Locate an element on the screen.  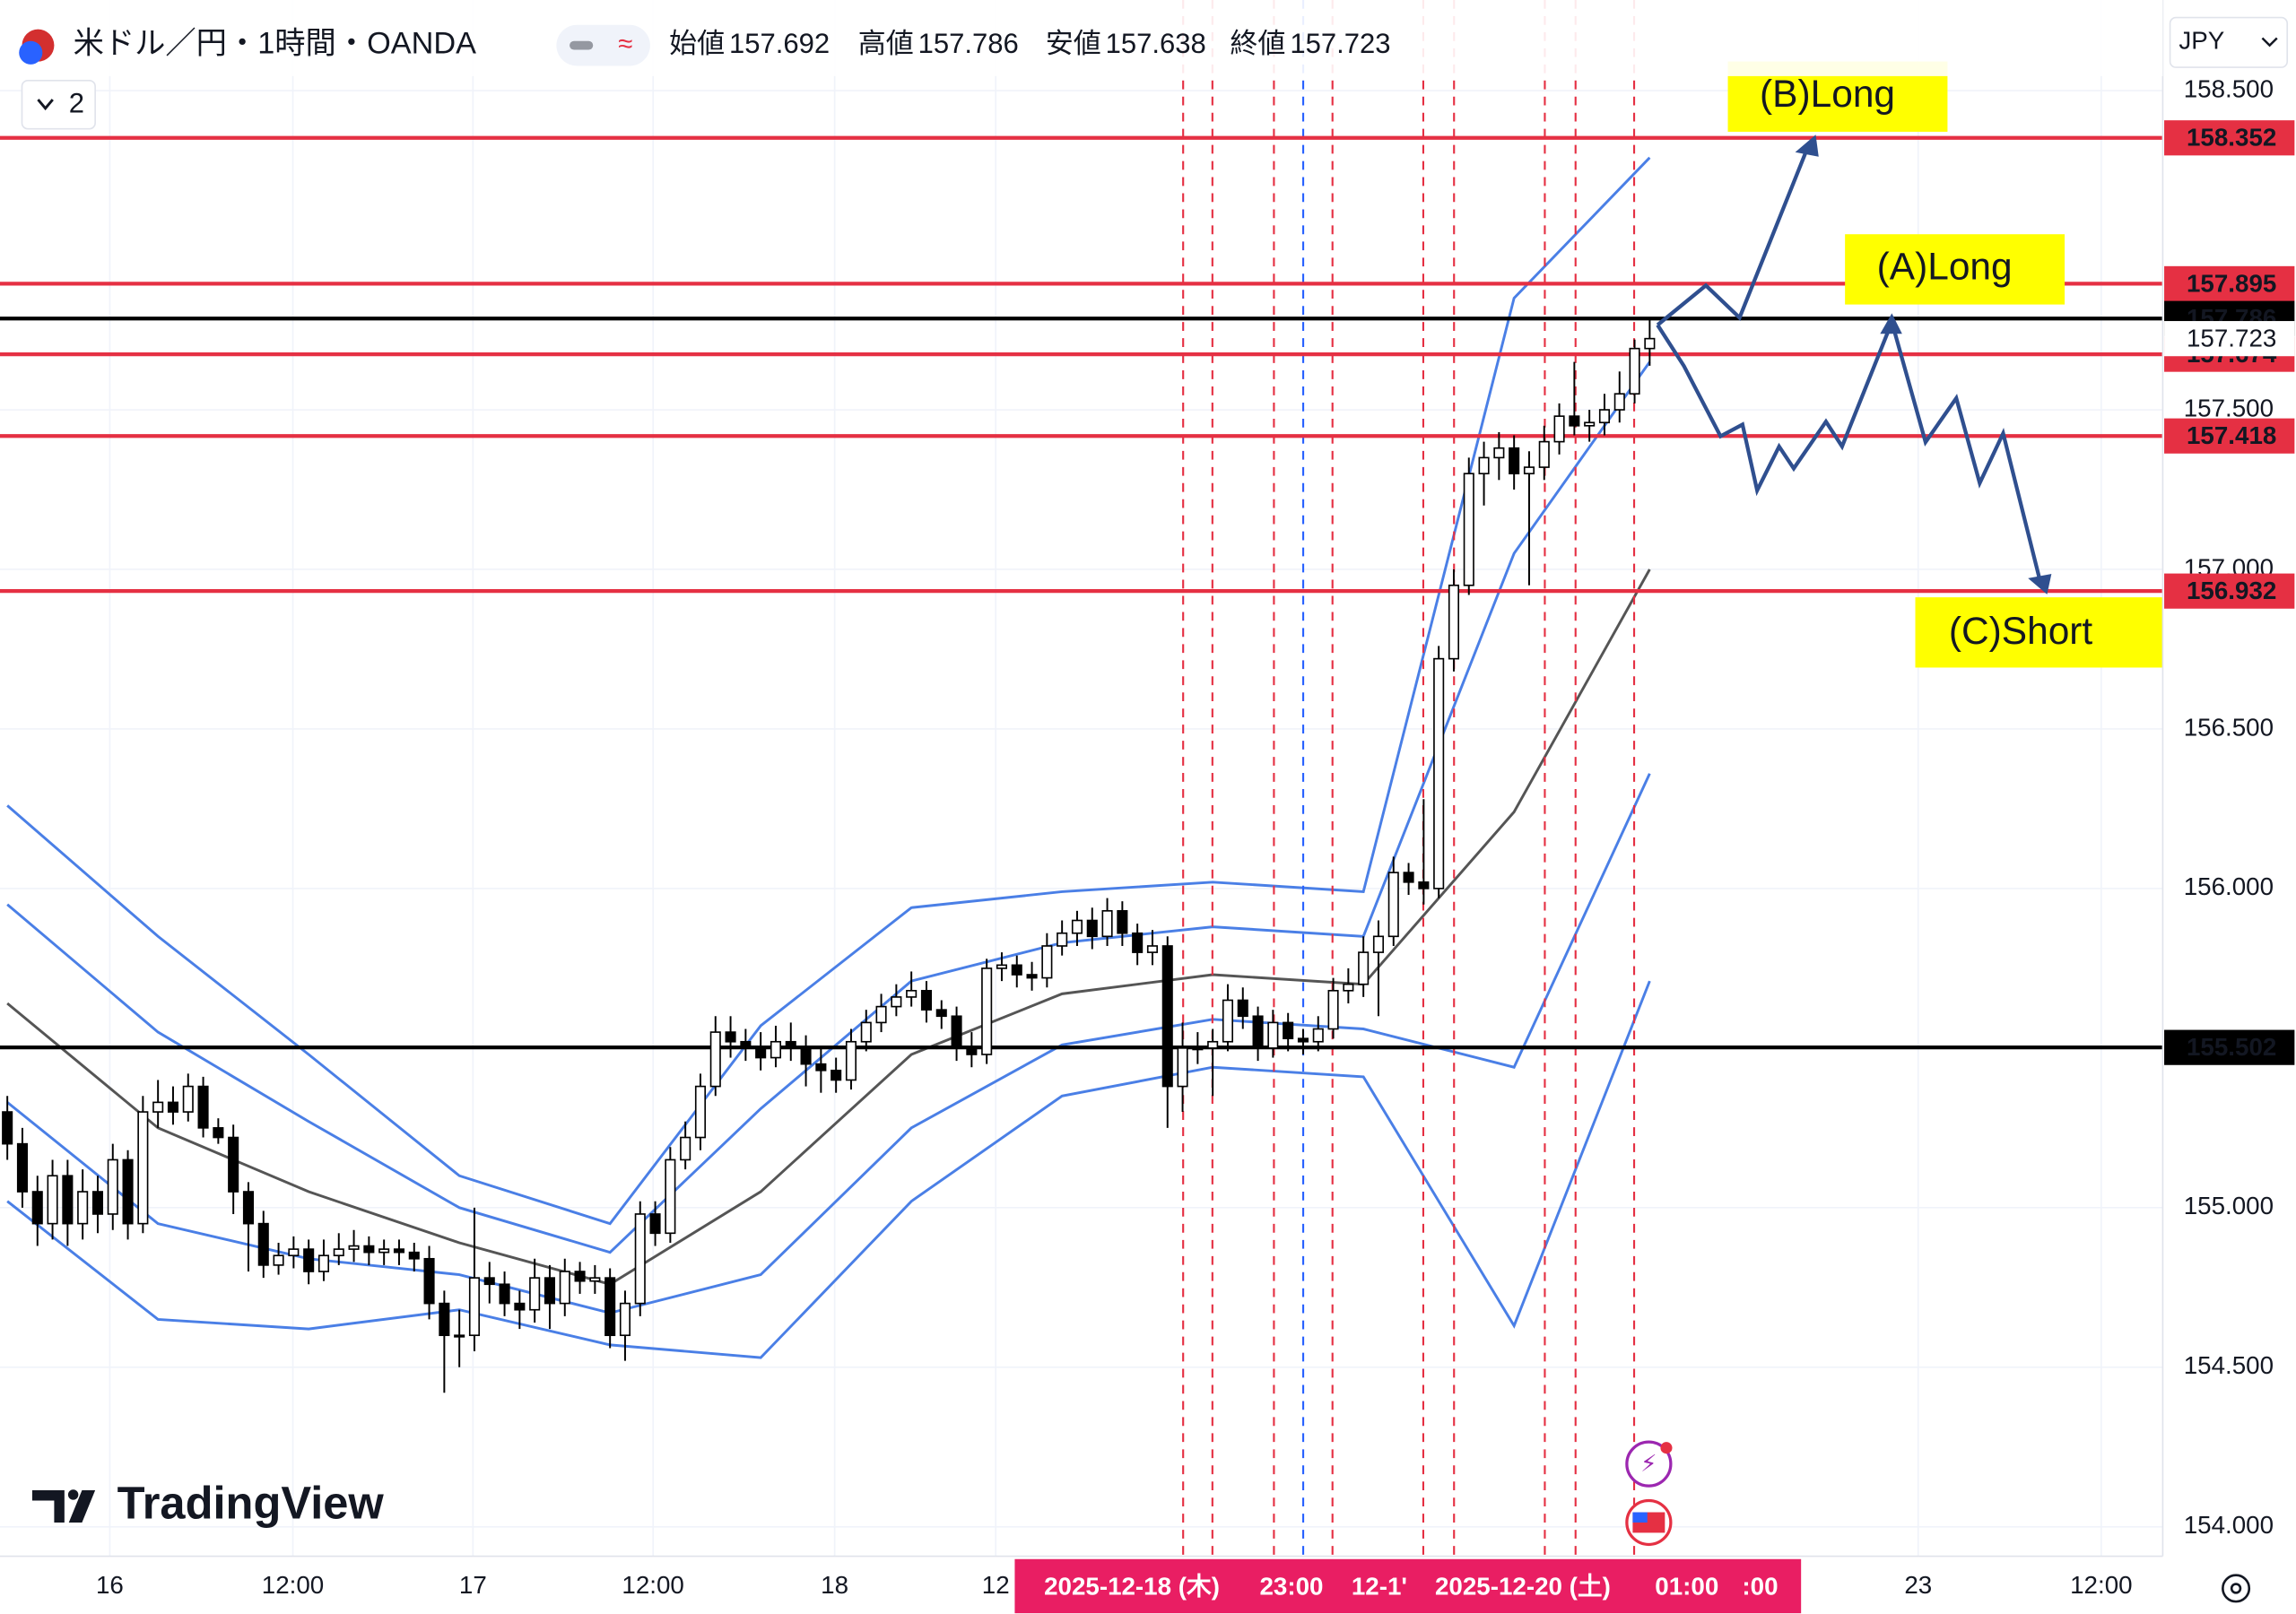
symbol: 米ドル／円・1時間・OANDA is located at coordinates (275, 44).